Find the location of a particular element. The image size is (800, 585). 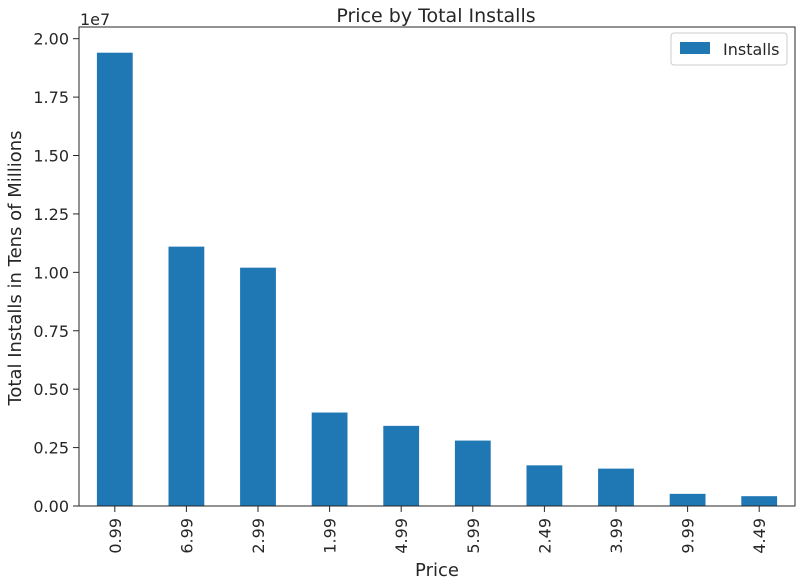

x-tick-label: 2.49 is located at coordinates (544, 536).